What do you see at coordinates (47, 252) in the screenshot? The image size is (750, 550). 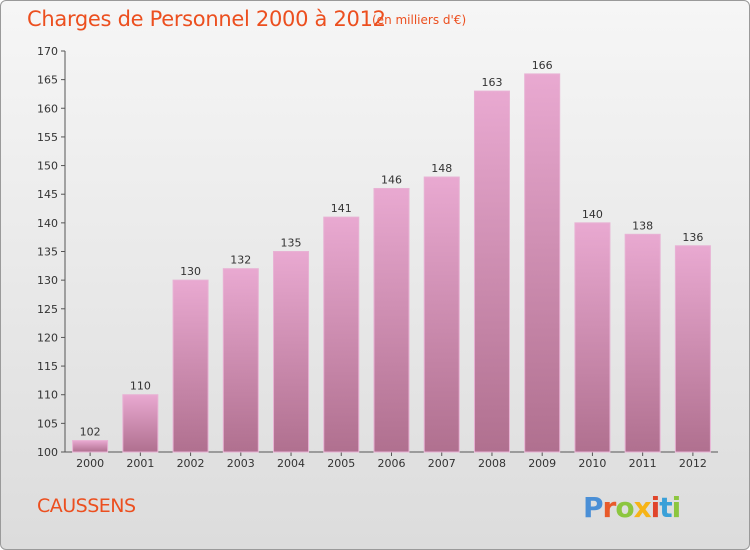 I see `y-tick-label: 135` at bounding box center [47, 252].